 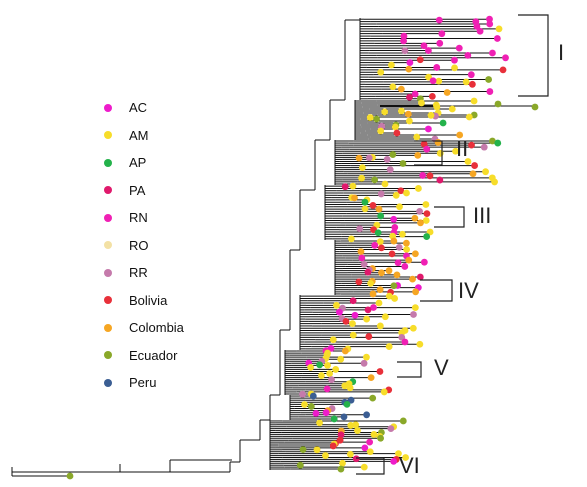 I want to click on legend-label: RO, so click(x=139, y=245).